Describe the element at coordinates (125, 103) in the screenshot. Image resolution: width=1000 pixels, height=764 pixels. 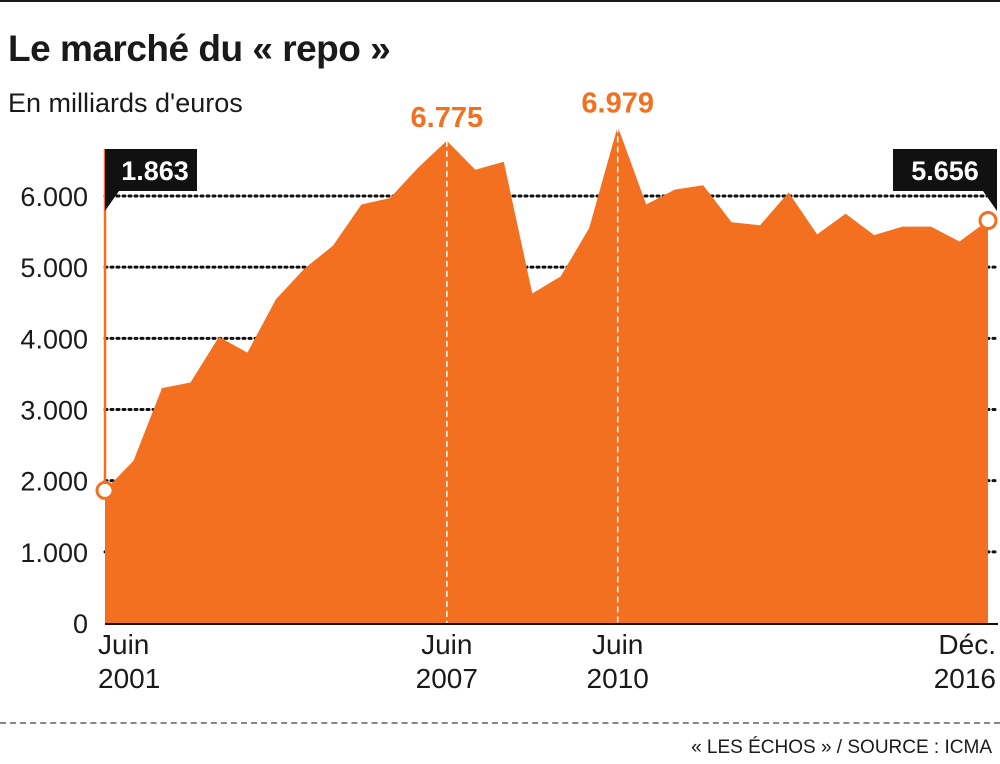
I see `chart-subtitle: En milliards d'euros` at that location.